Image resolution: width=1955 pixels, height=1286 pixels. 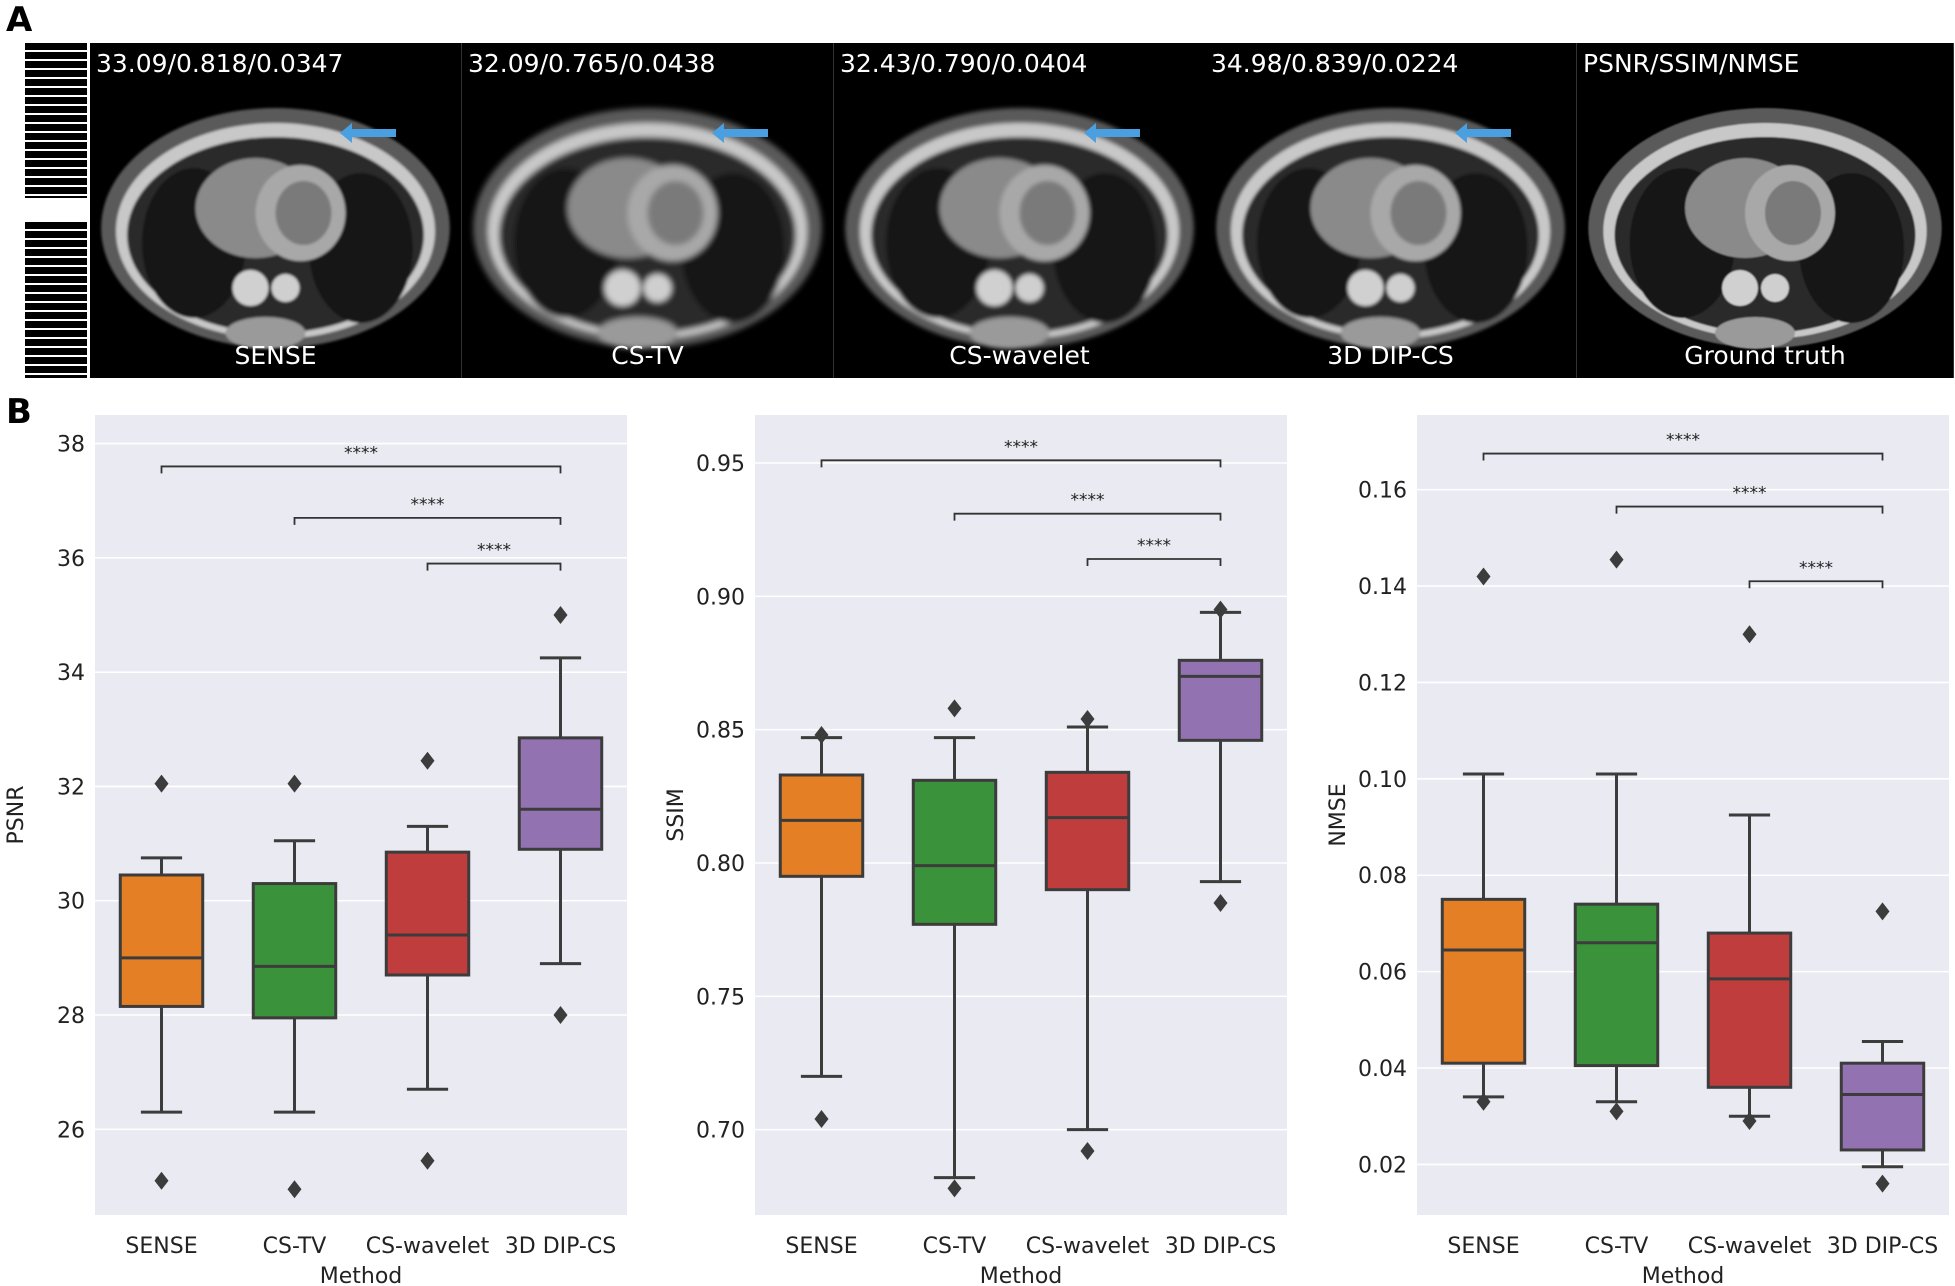 What do you see at coordinates (1765, 355) in the screenshot?
I see `mri-method-label: Ground truth` at bounding box center [1765, 355].